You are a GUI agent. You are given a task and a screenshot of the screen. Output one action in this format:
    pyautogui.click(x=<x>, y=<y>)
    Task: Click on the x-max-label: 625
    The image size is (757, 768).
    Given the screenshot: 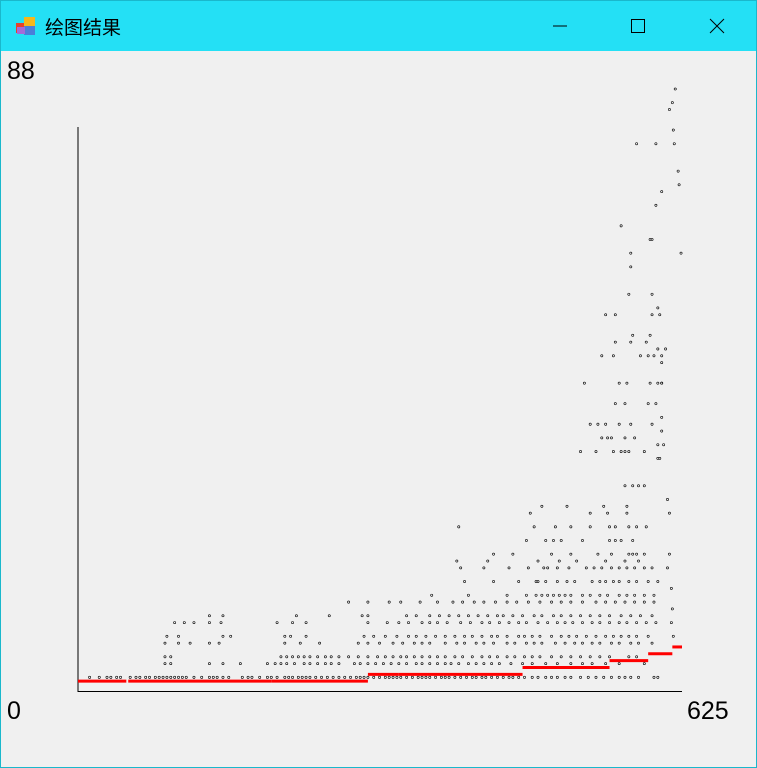 What is the action you would take?
    pyautogui.click(x=708, y=711)
    